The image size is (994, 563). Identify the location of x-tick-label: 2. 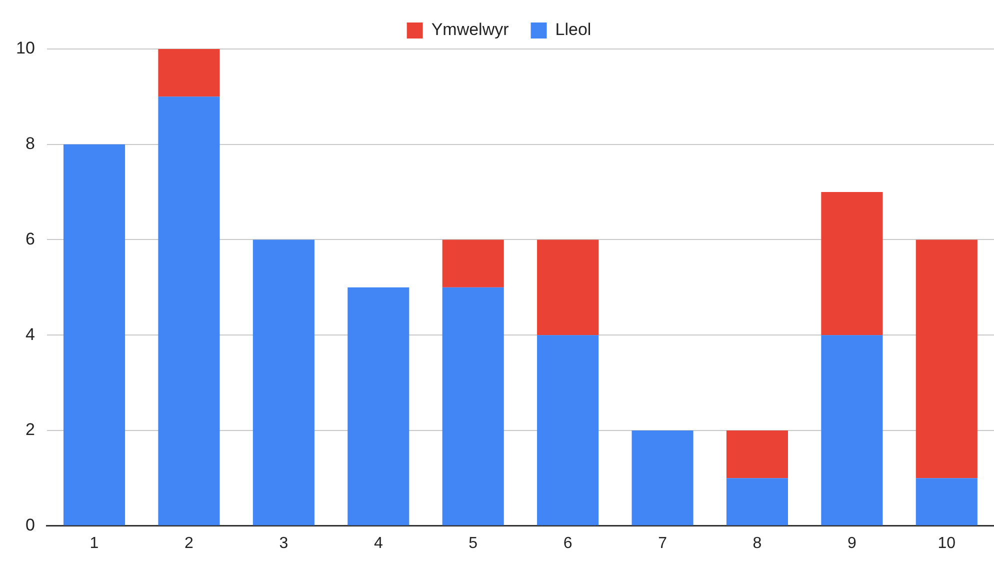
(189, 543).